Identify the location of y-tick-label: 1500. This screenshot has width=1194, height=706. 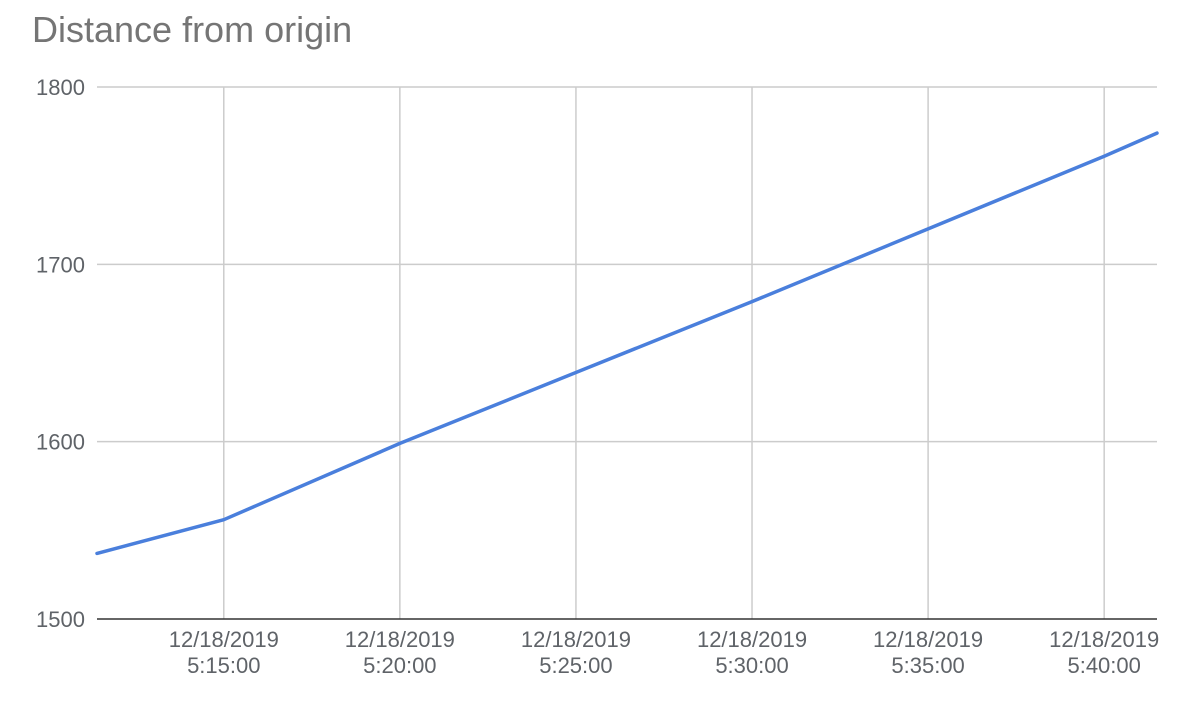
(60, 619).